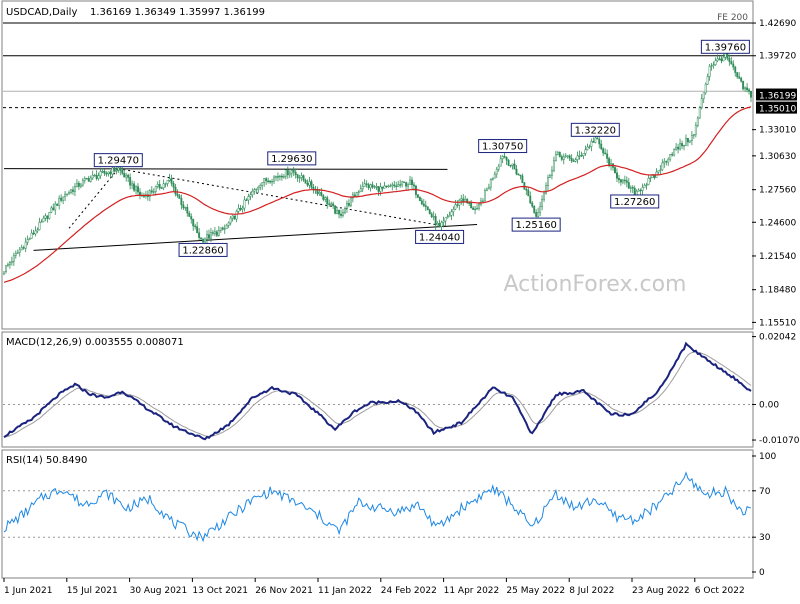  I want to click on rsi-title: RSI(14) 50.8490, so click(46, 460).